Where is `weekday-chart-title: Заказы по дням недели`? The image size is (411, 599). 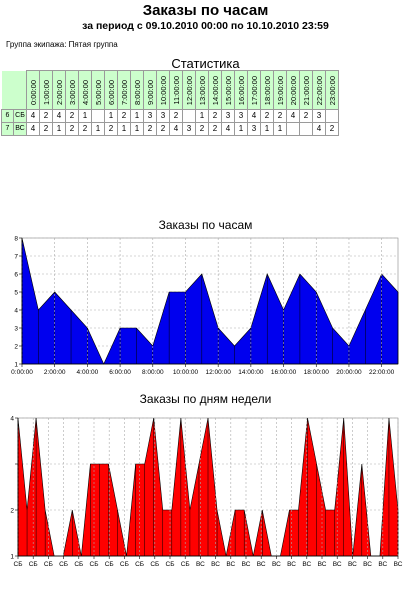 weekday-chart-title: Заказы по дням недели is located at coordinates (205, 399).